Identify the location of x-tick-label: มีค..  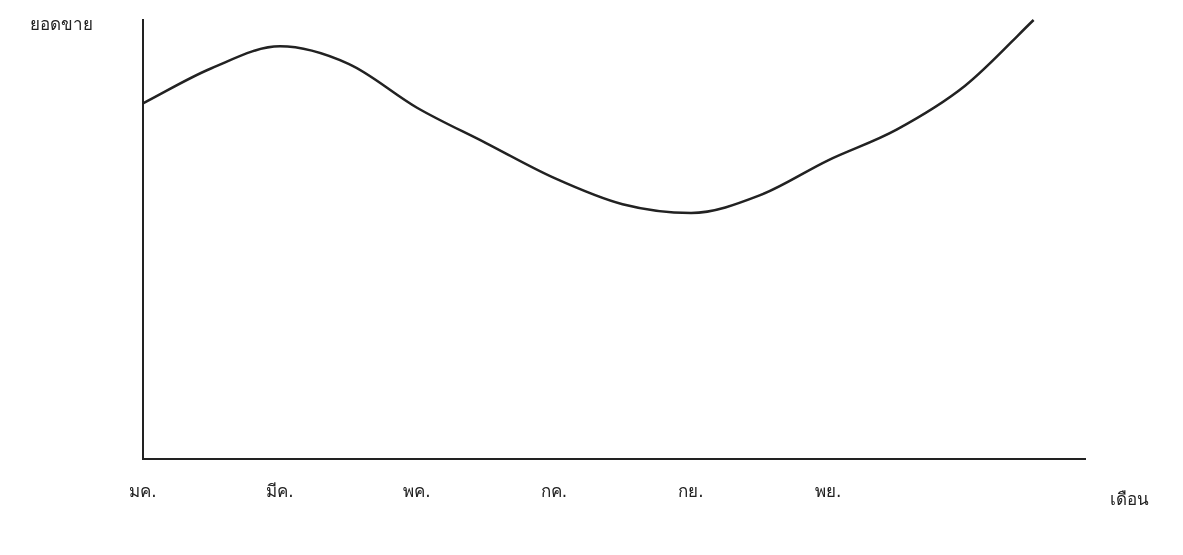
(280, 491).